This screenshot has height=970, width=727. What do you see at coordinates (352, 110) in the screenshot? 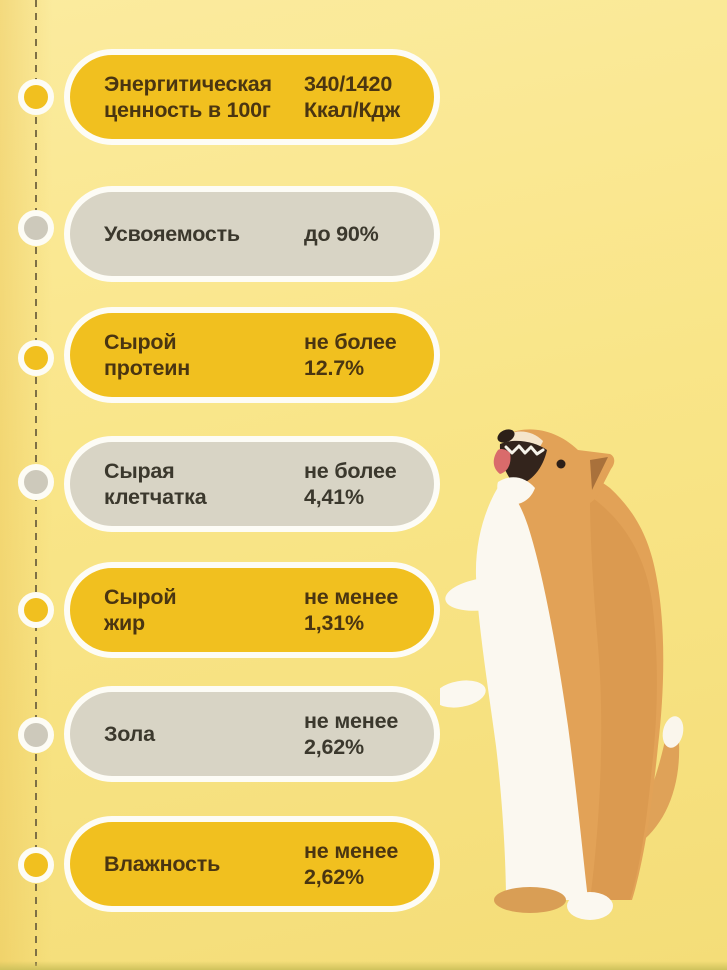
I see `value-line: Ккал/Кдж` at bounding box center [352, 110].